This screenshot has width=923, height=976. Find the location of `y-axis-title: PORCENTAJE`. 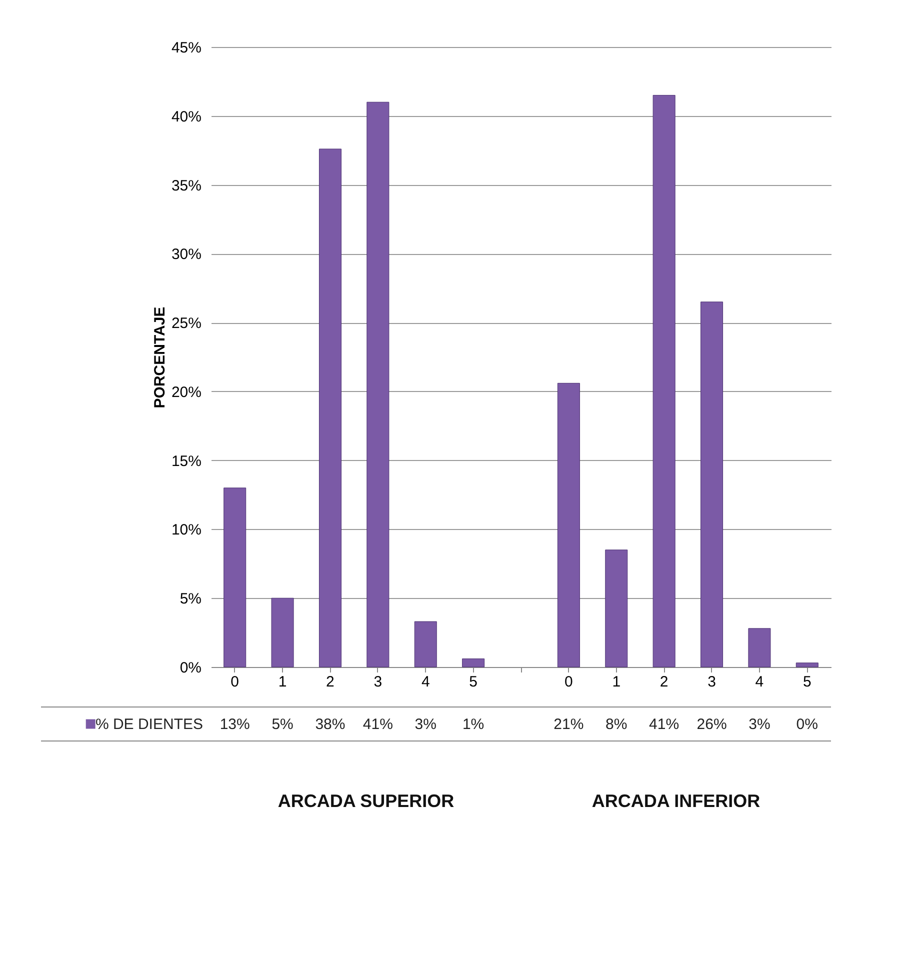

y-axis-title: PORCENTAJE is located at coordinates (159, 357).